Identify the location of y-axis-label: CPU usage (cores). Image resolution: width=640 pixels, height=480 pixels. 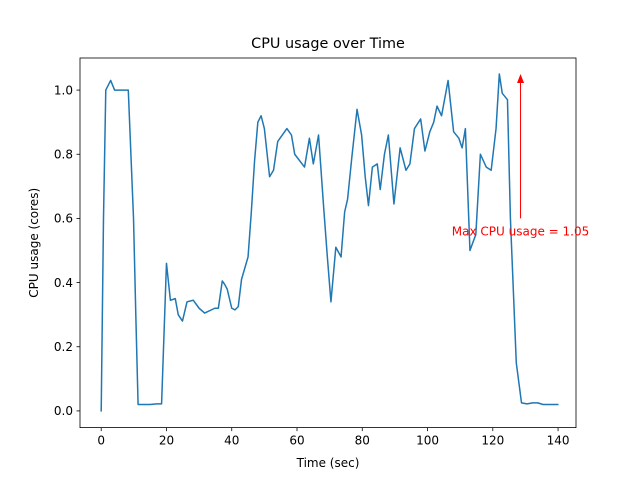
(34, 243).